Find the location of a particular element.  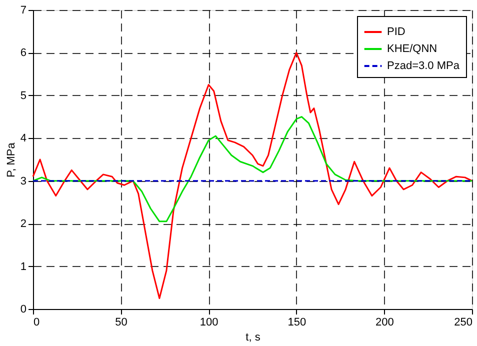

y-tick-label: 2 is located at coordinates (23, 224).